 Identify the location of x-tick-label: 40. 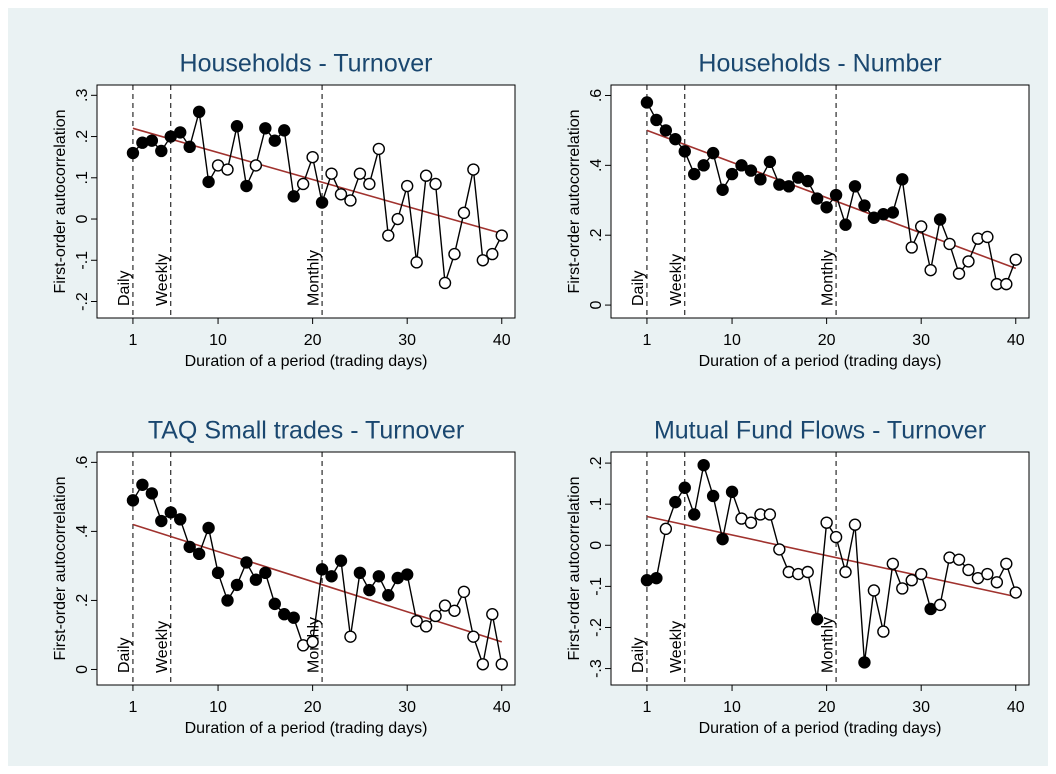
(502, 707).